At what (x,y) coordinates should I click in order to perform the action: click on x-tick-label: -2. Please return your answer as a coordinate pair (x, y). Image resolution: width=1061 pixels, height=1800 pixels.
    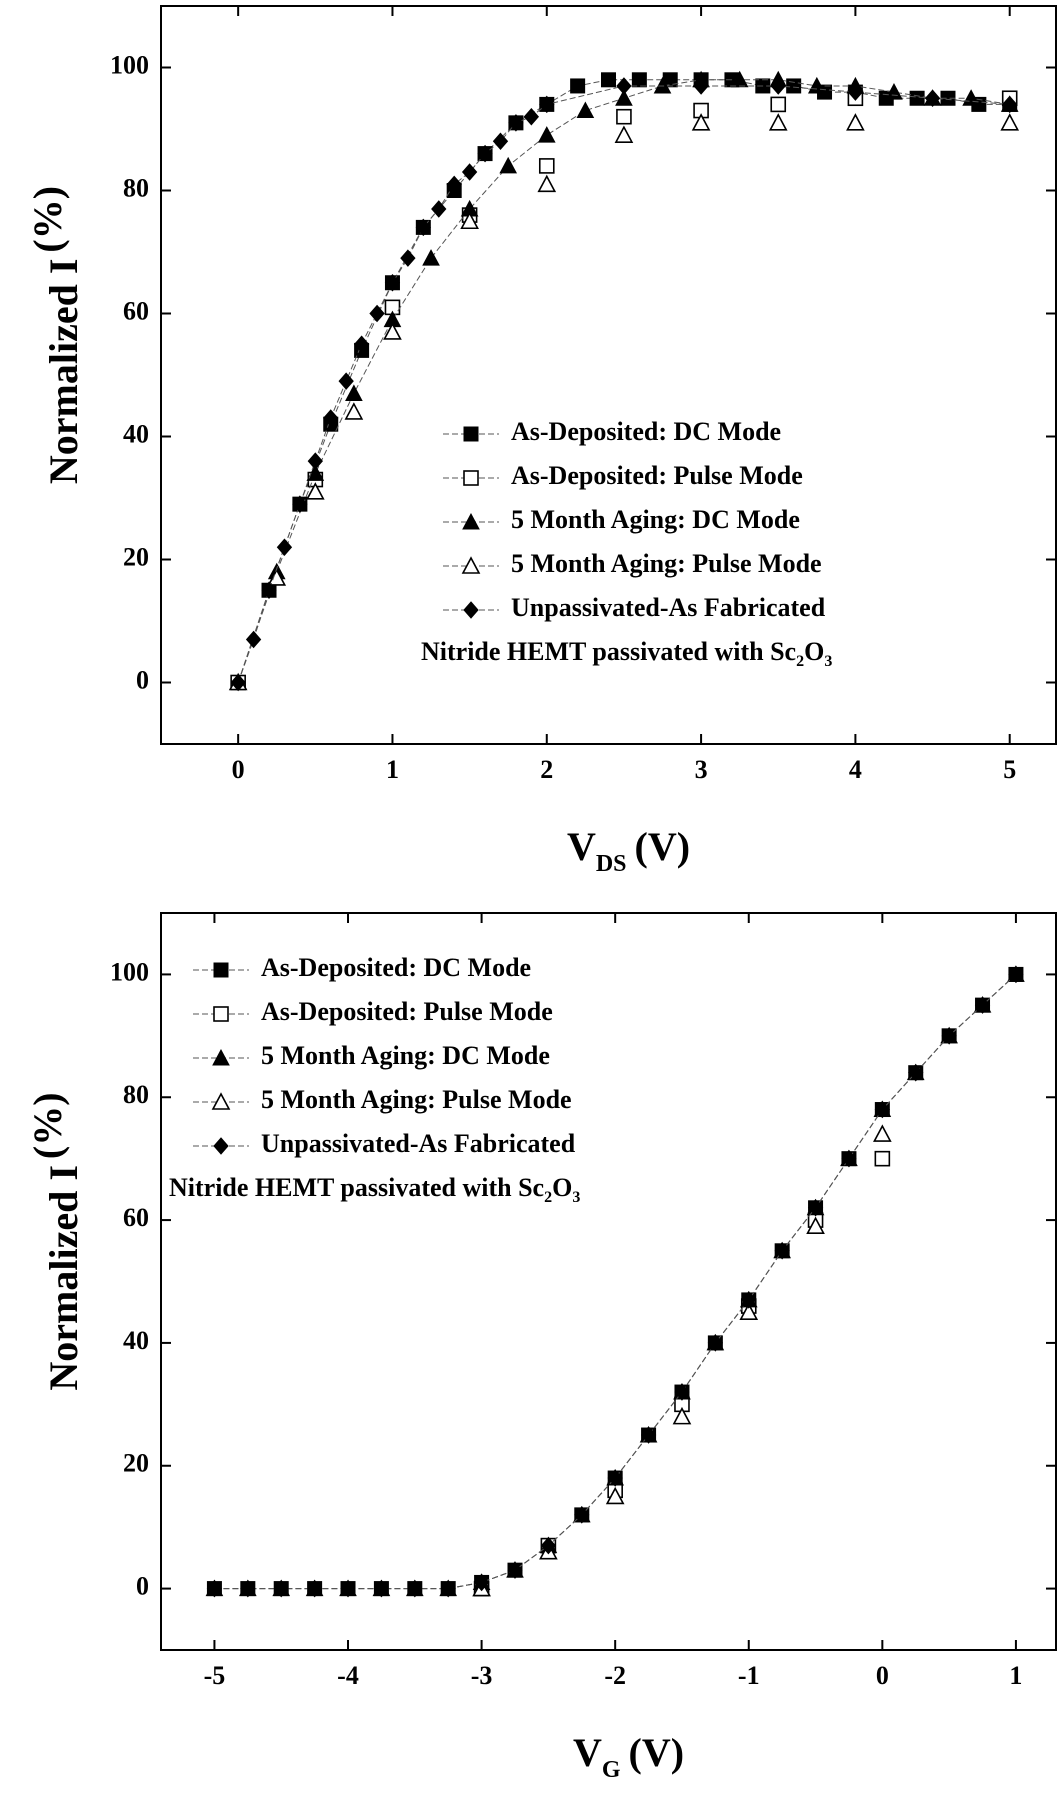
    Looking at the image, I should click on (615, 1675).